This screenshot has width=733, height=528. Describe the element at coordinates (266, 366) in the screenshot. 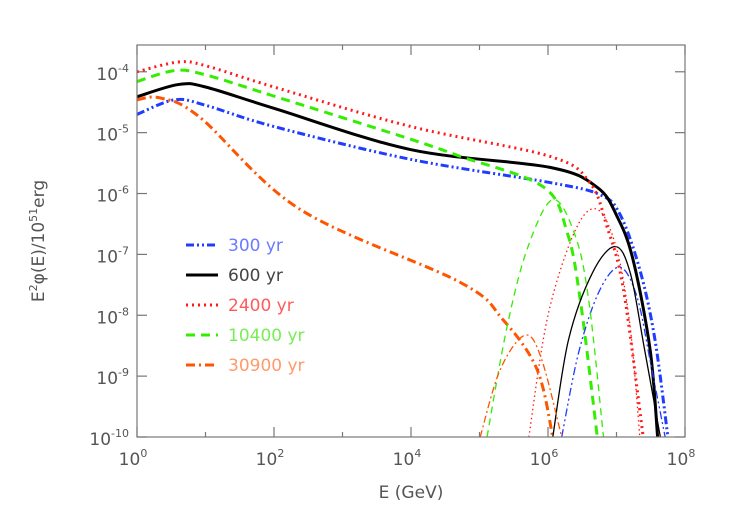

I see `legend-label: 30900 yr` at that location.